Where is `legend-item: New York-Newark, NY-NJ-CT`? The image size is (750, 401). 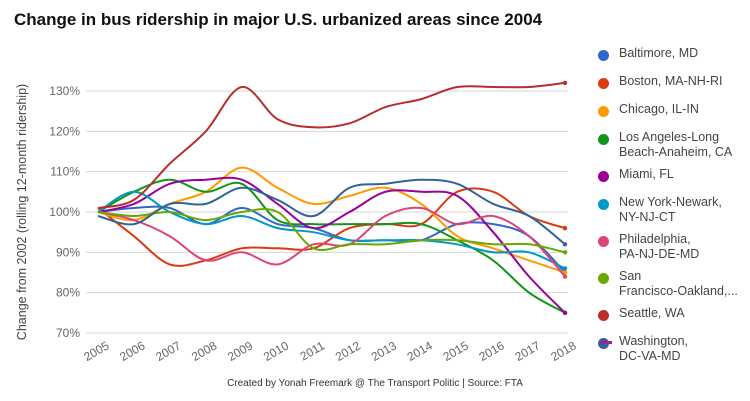
legend-item: New York-Newark, NY-NJ-CT is located at coordinates (673, 213).